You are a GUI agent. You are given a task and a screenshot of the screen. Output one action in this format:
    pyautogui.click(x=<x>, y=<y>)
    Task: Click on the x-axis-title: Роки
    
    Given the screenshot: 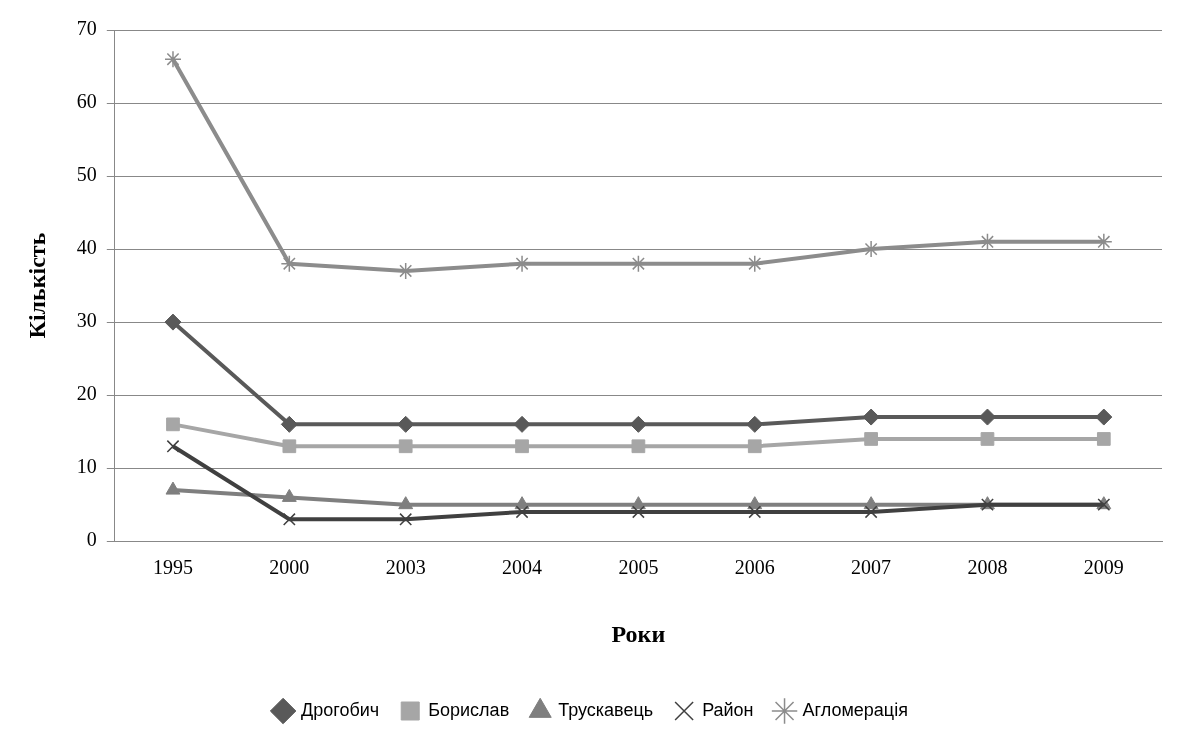 What is the action you would take?
    pyautogui.click(x=638, y=633)
    